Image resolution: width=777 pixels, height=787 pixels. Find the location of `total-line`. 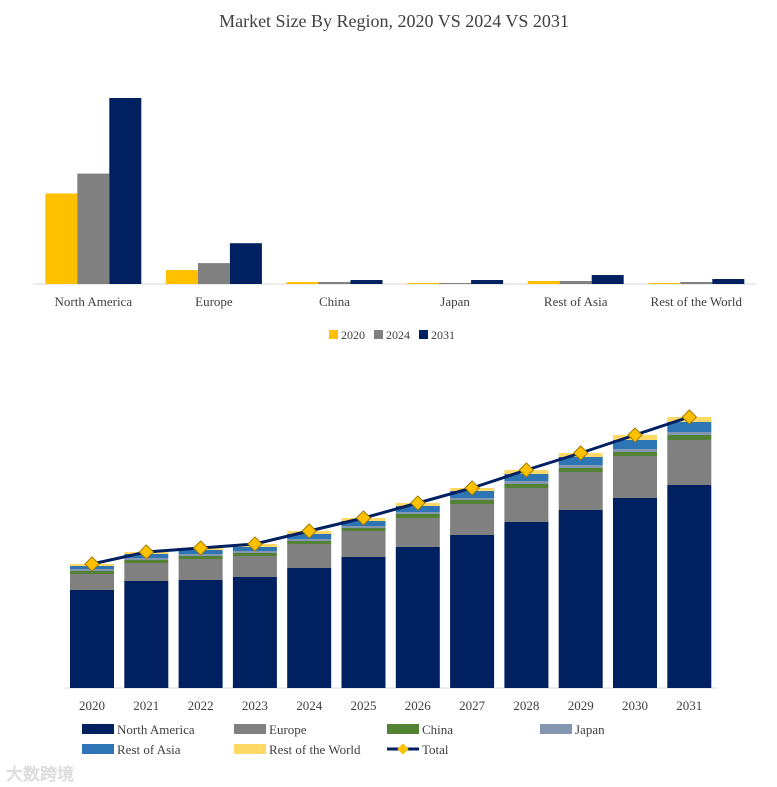

total-line is located at coordinates (390, 490).